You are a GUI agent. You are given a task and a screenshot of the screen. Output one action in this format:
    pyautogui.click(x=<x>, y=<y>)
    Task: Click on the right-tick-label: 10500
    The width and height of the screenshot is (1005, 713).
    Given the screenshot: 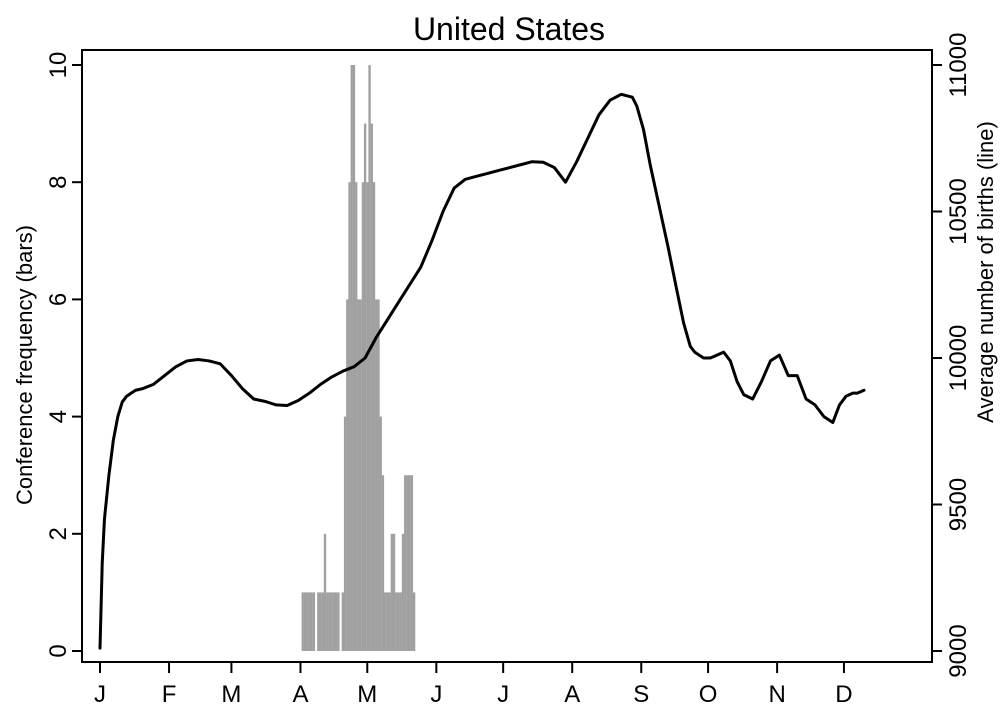 What is the action you would take?
    pyautogui.click(x=958, y=211)
    